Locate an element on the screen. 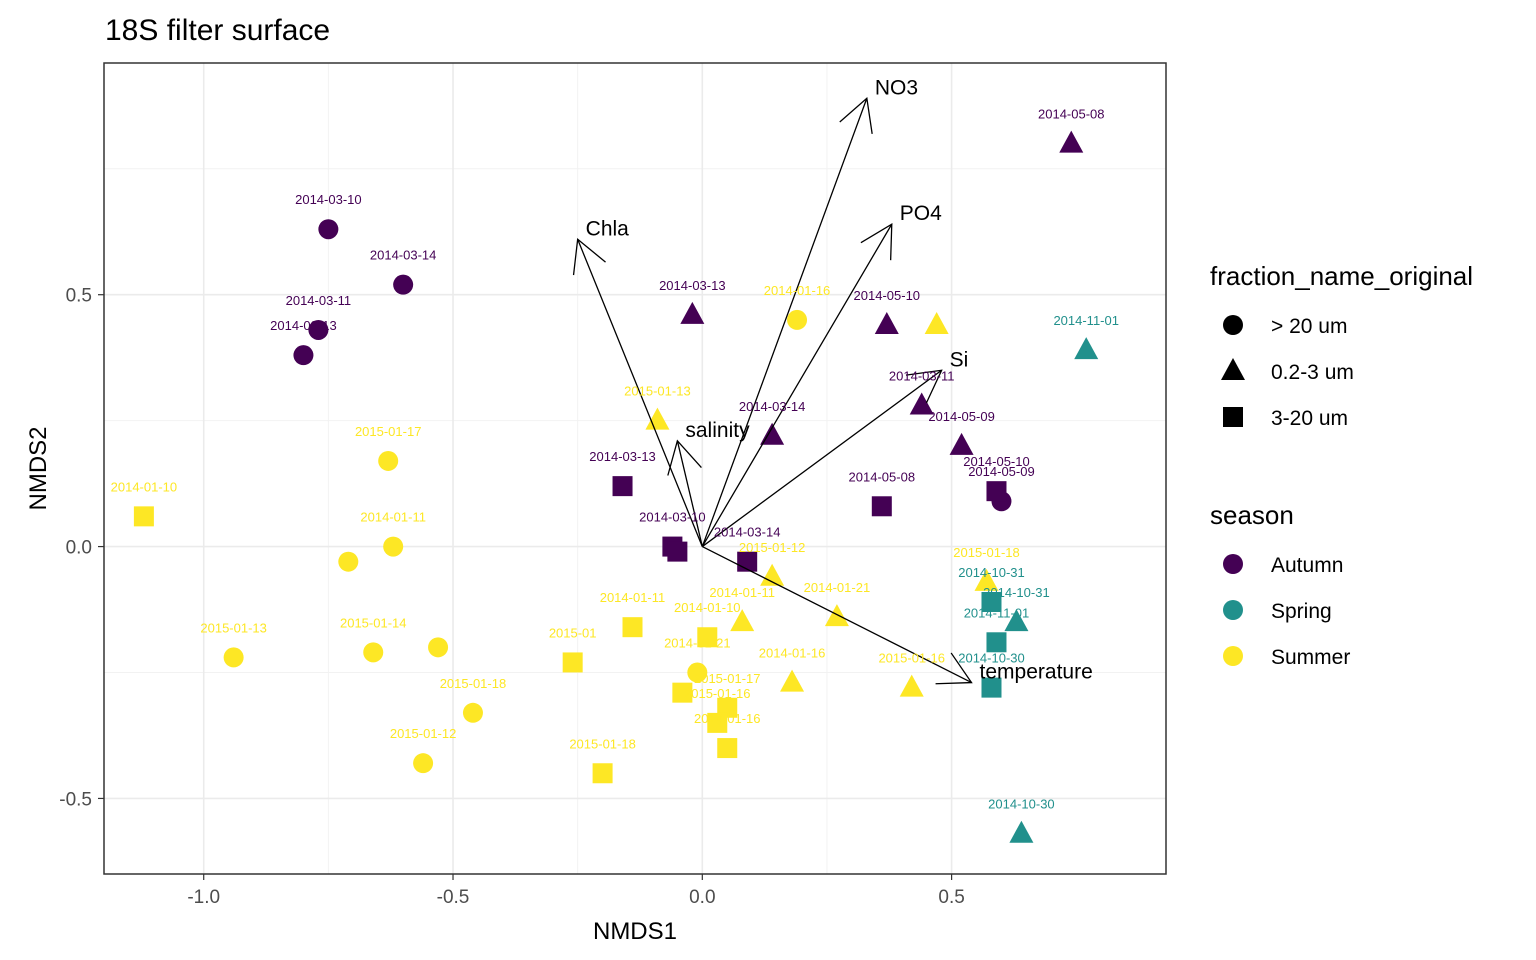  vector-label: NO3 is located at coordinates (896, 87).